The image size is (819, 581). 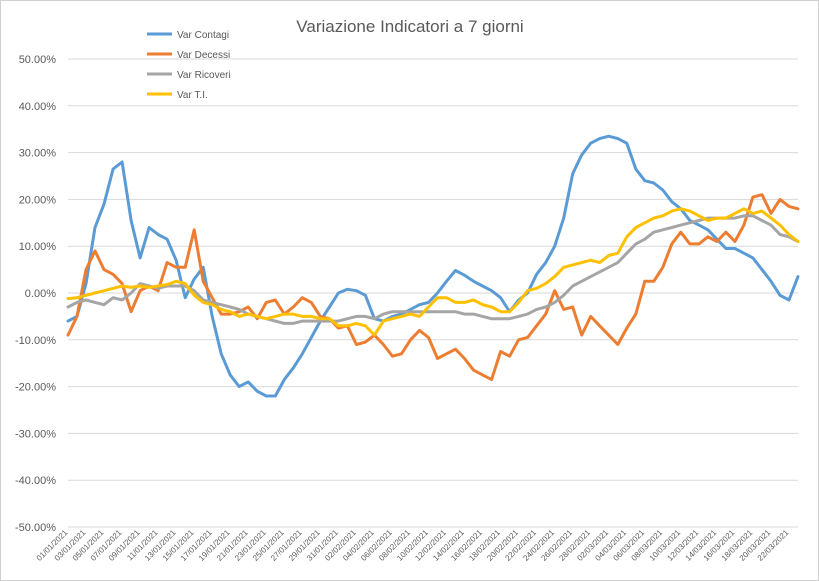 What do you see at coordinates (38, 247) in the screenshot?
I see `y-tick-label: 10.00%` at bounding box center [38, 247].